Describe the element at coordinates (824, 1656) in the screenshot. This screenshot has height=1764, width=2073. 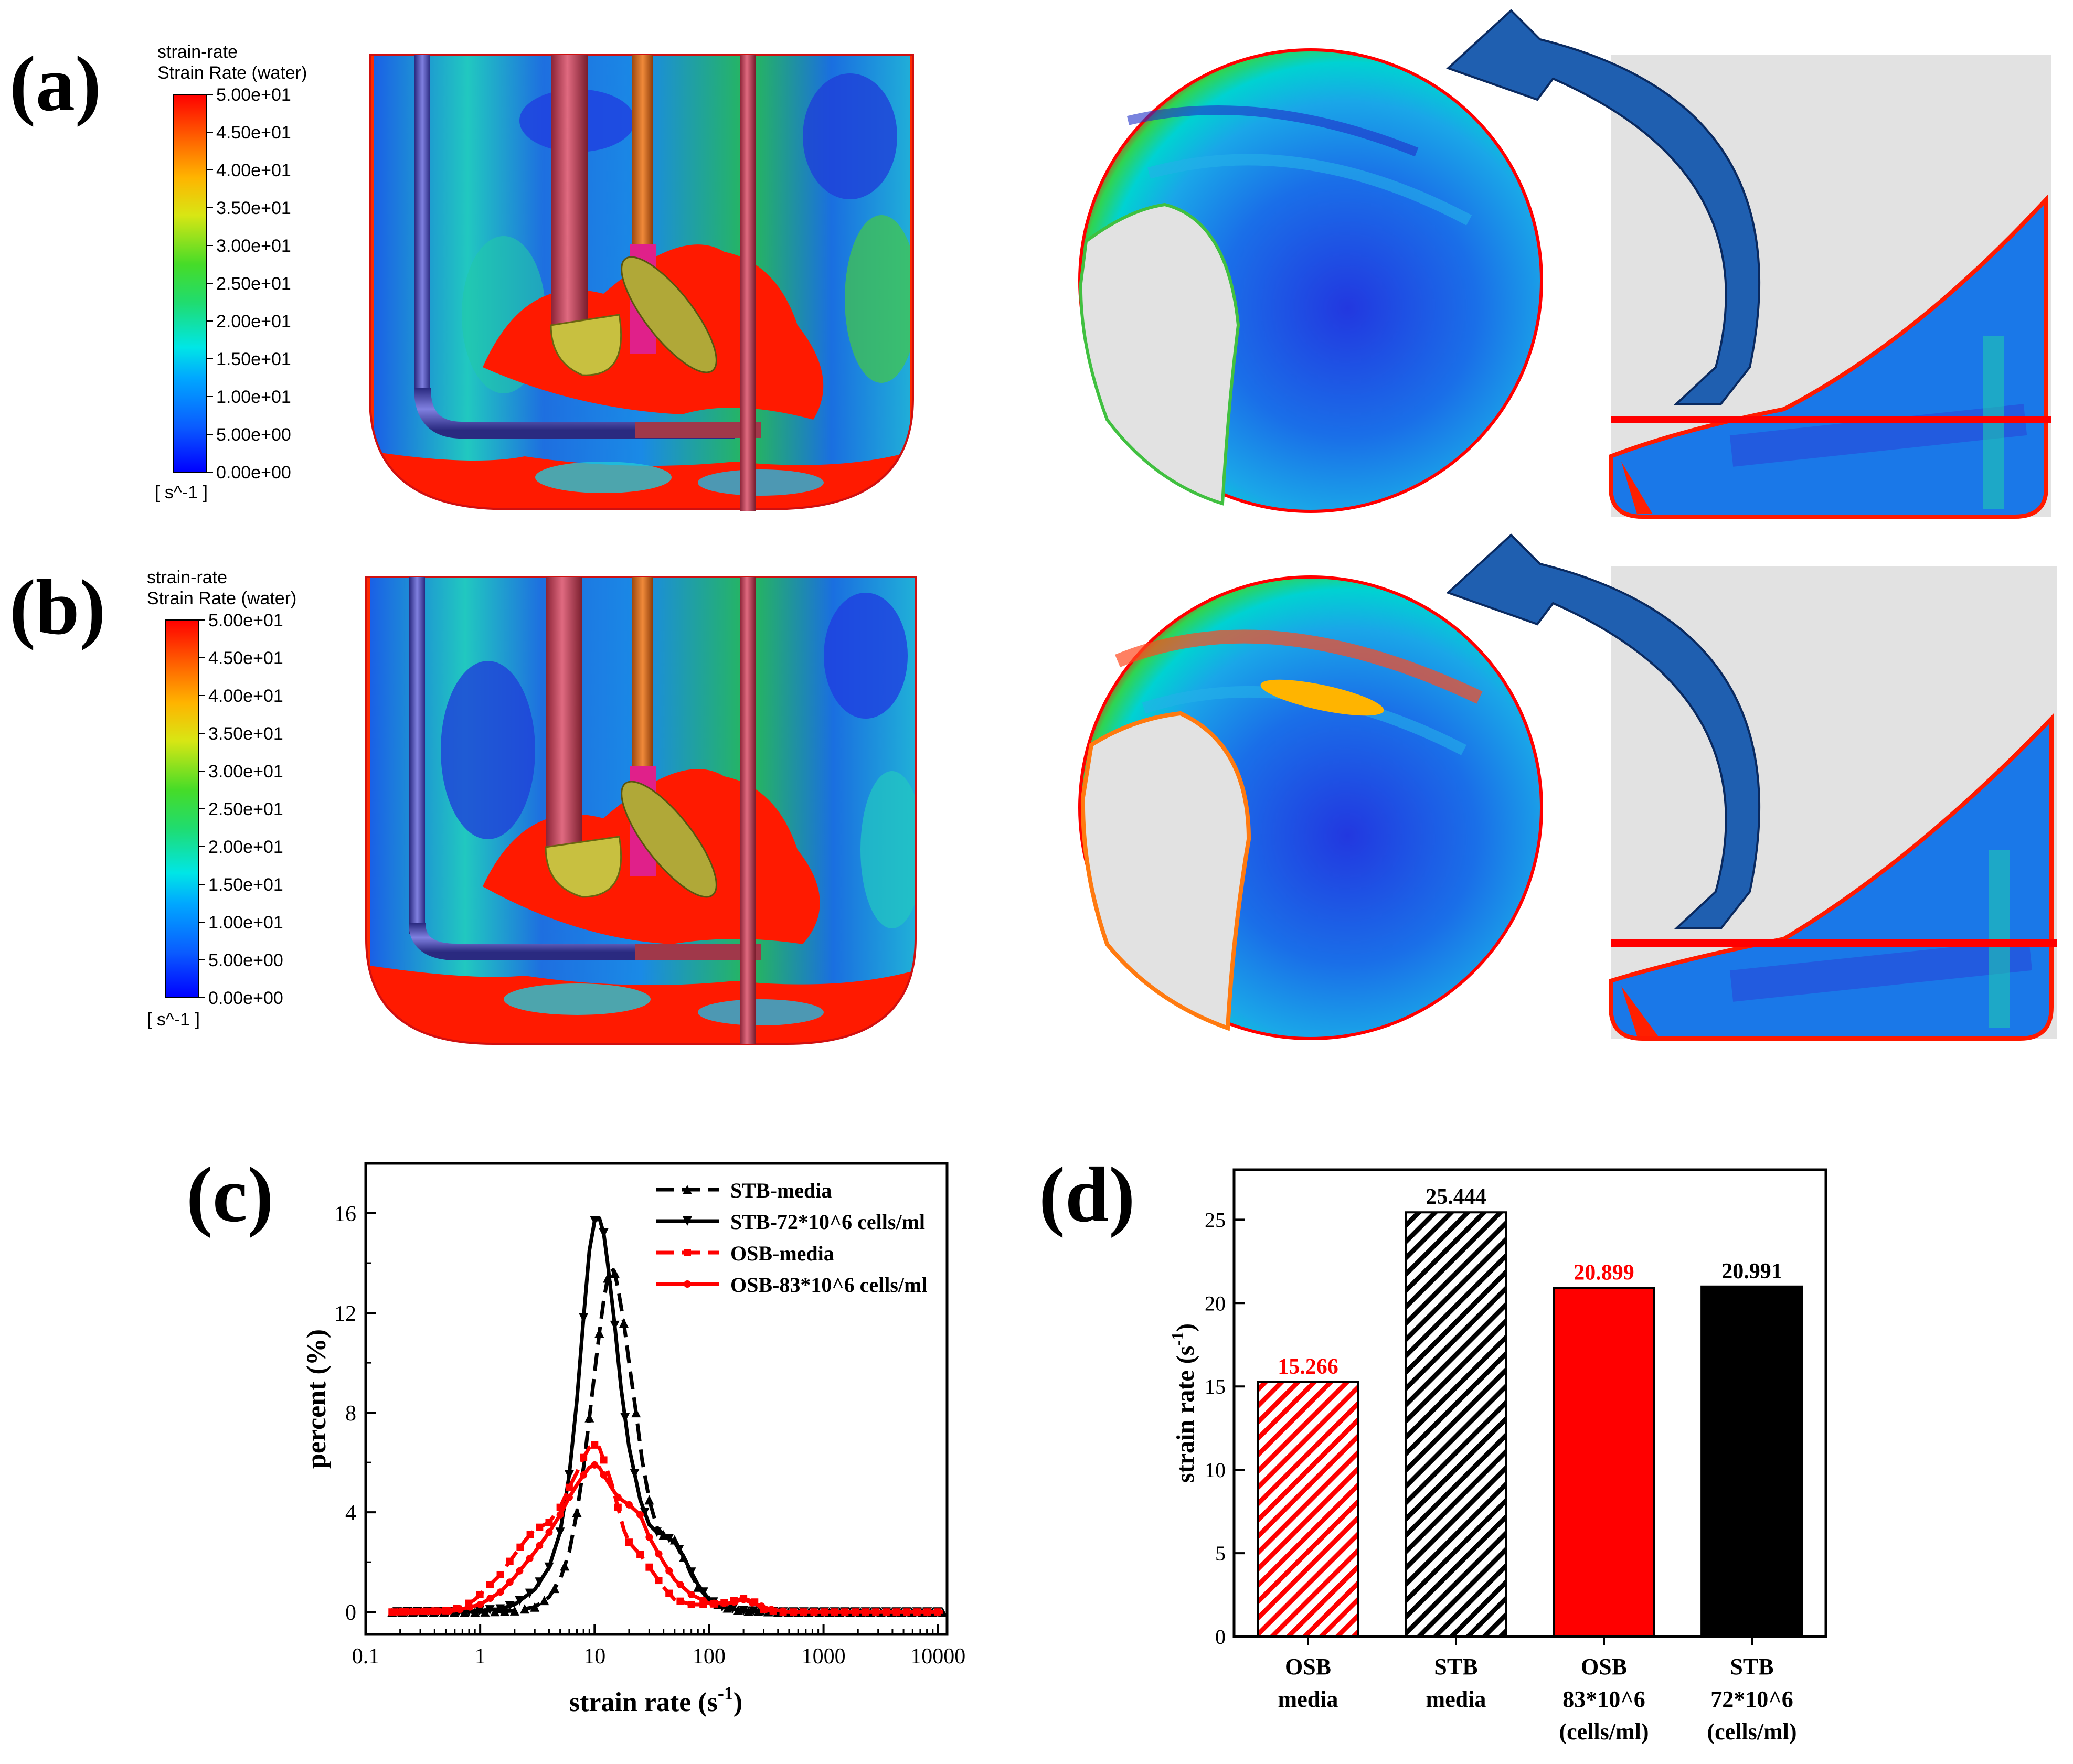
I see `chart-c-x-tick-label: 1000` at that location.